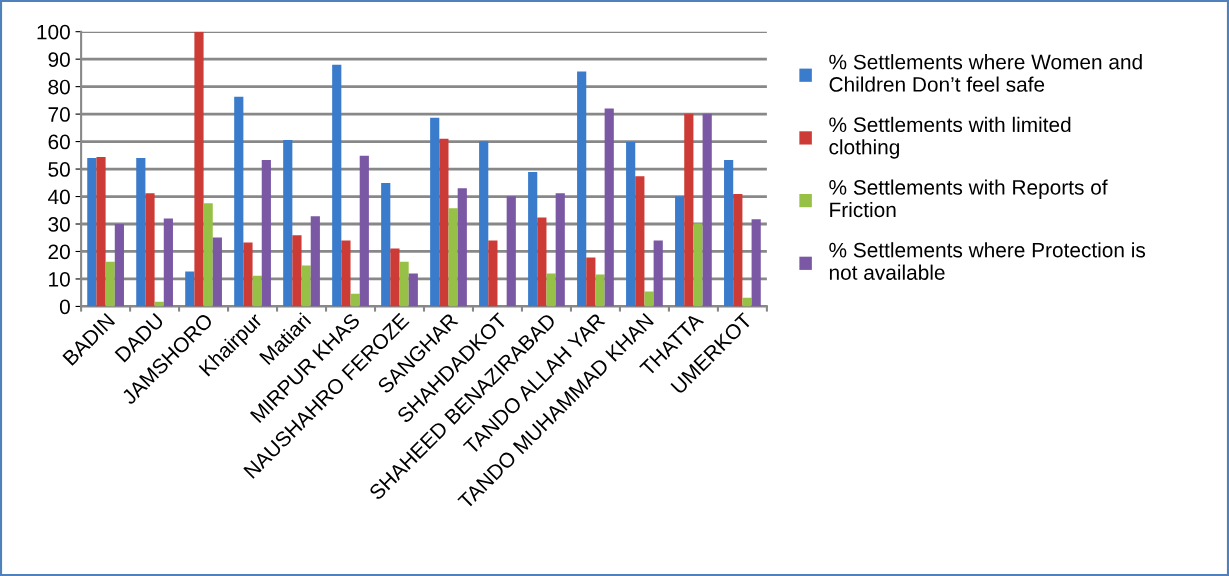 Image resolution: width=1229 pixels, height=576 pixels. I want to click on y-tick-label: 70, so click(59, 114).